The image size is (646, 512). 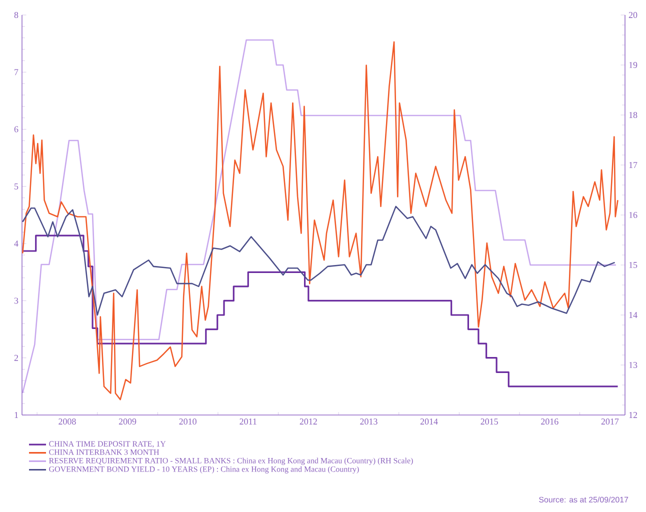 I want to click on y-tick-label: 2, so click(x=16, y=357).